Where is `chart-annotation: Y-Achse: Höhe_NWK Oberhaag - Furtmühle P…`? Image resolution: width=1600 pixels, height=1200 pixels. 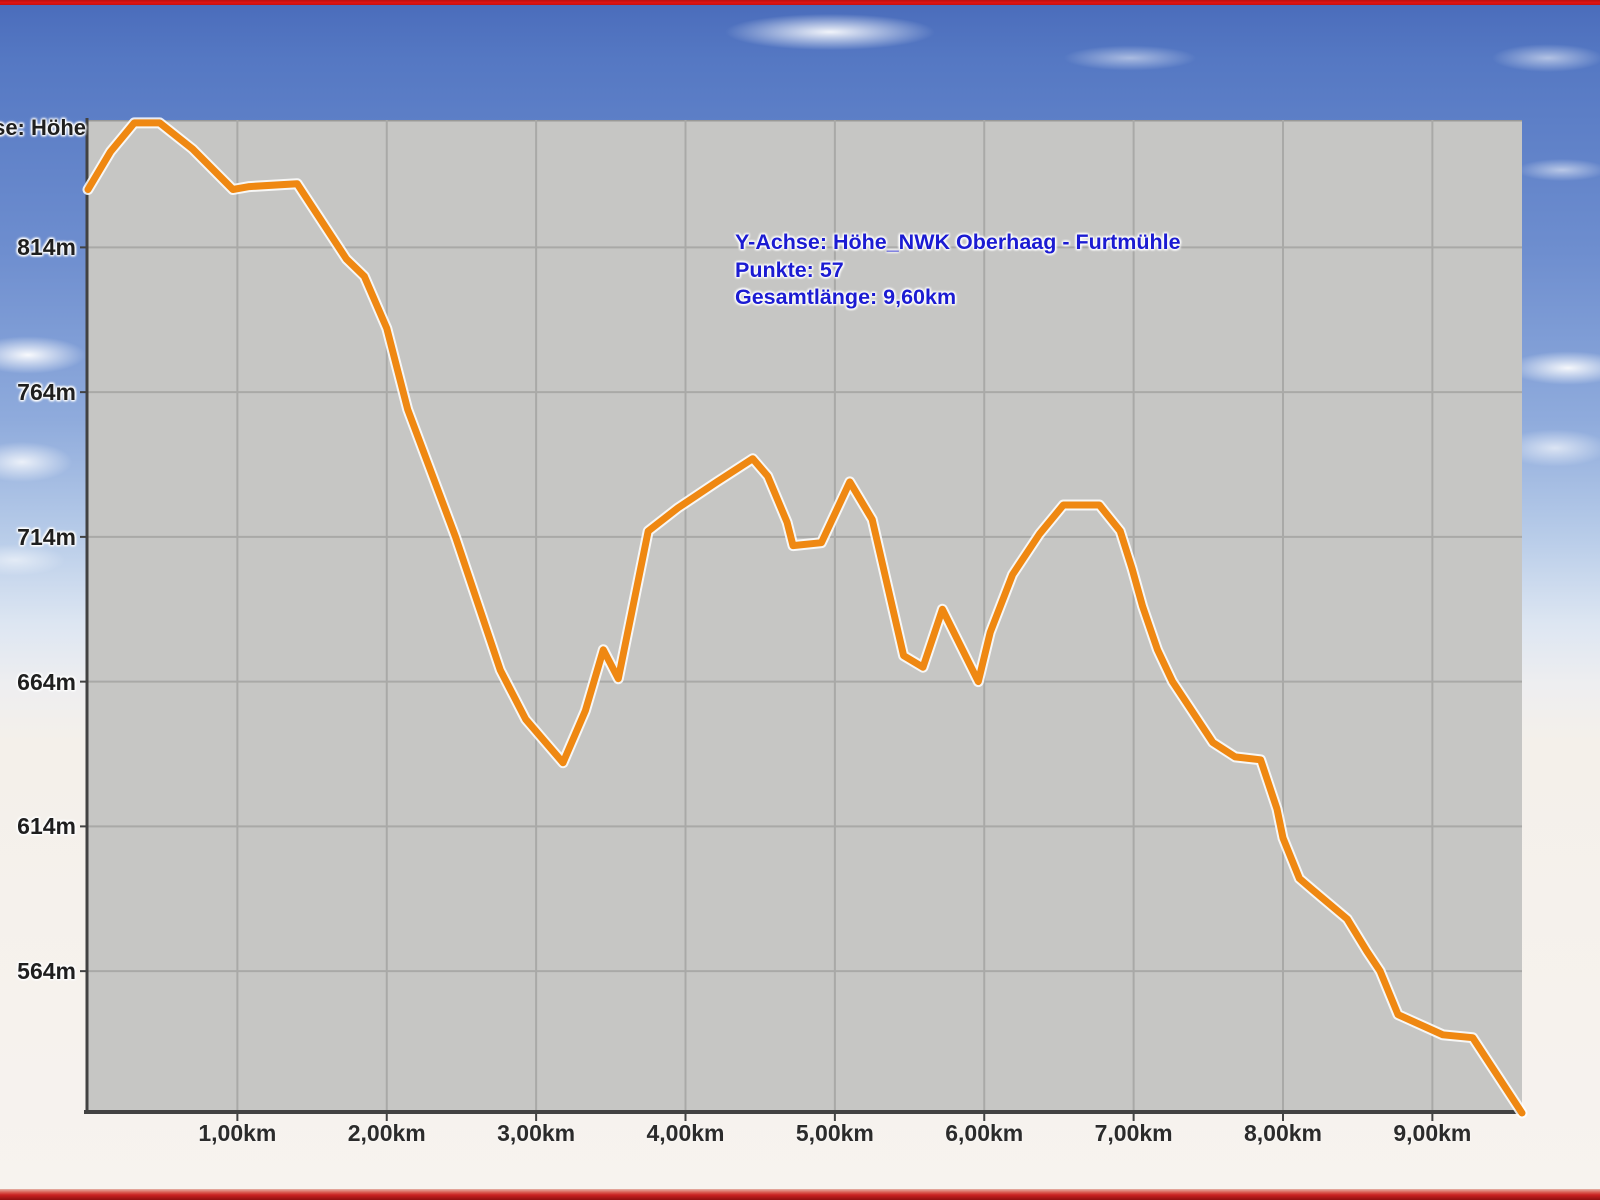
chart-annotation: Y-Achse: Höhe_NWK Oberhaag - Furtmühle P… is located at coordinates (958, 270).